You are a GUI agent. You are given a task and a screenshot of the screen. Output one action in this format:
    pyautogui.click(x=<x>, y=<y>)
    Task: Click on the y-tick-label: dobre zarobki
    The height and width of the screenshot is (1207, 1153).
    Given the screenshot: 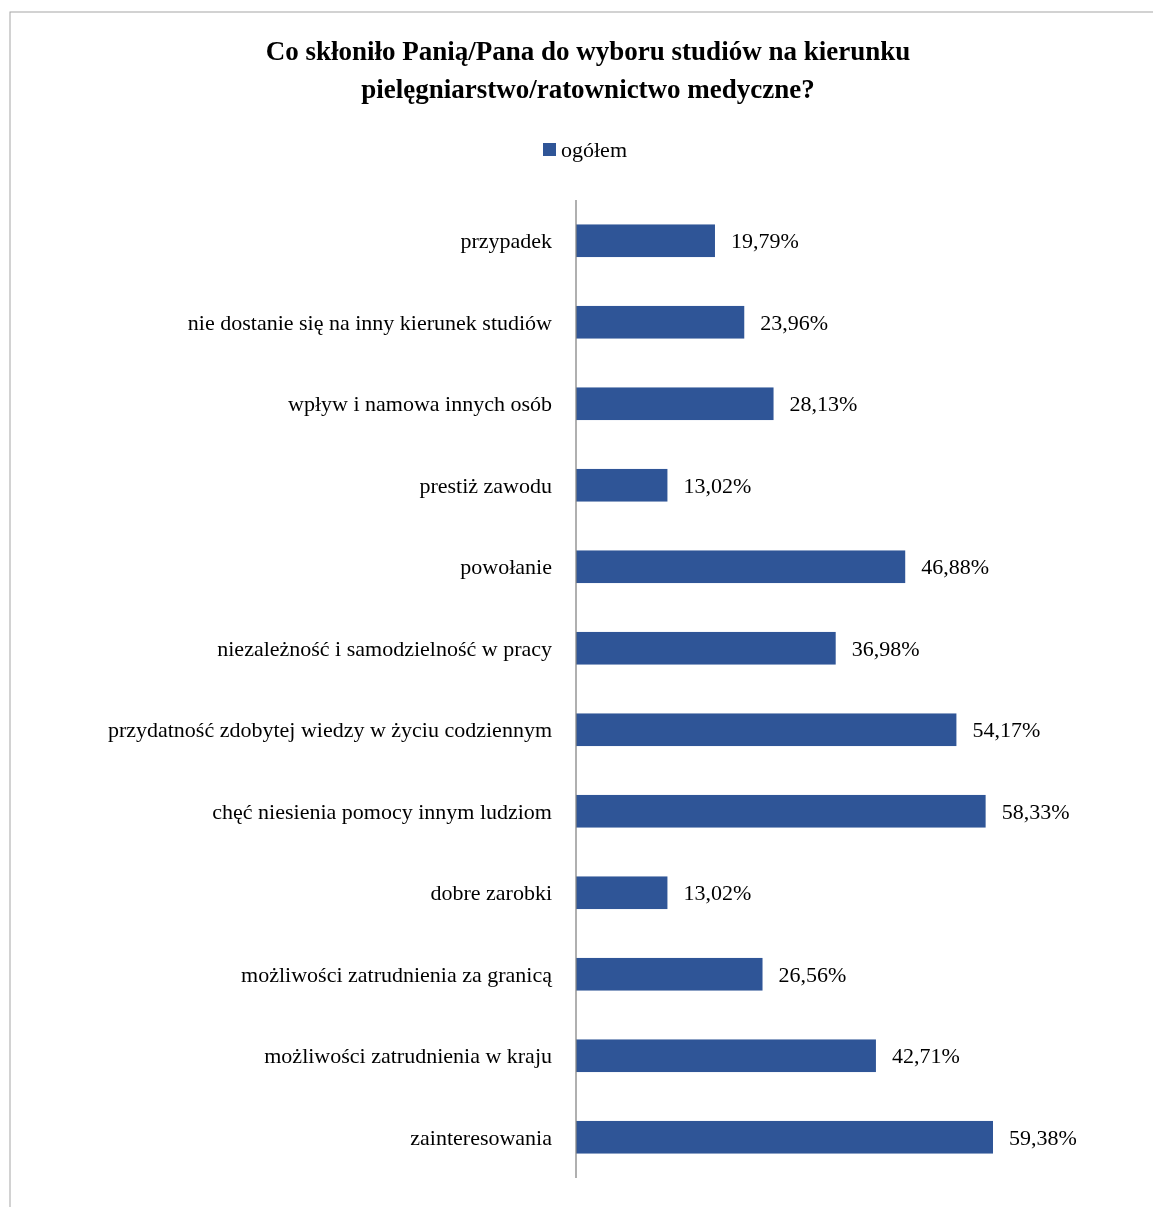 What is the action you would take?
    pyautogui.click(x=491, y=893)
    